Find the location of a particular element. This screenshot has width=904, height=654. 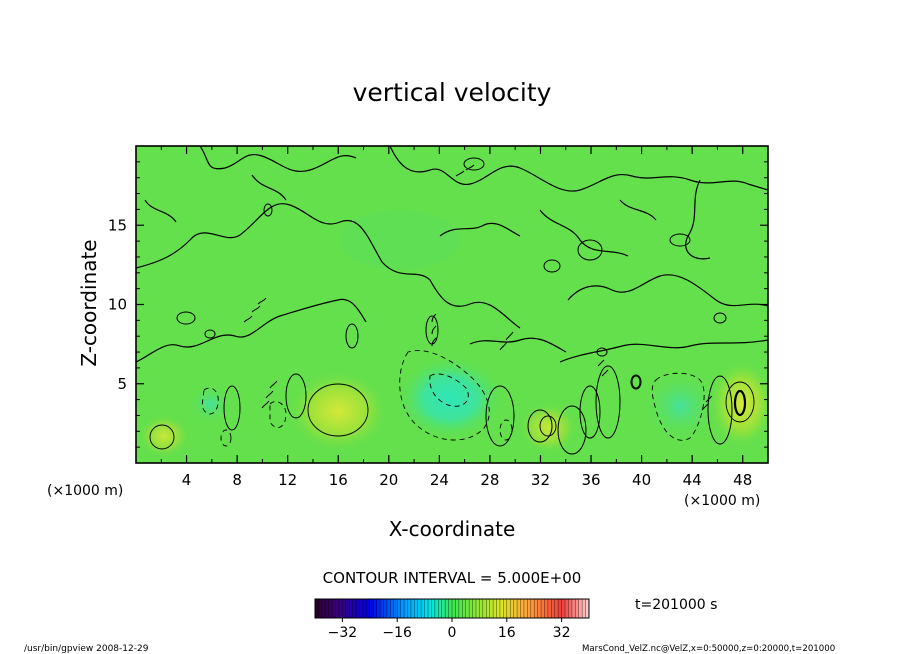

positive-contours is located at coordinates (452, 412).